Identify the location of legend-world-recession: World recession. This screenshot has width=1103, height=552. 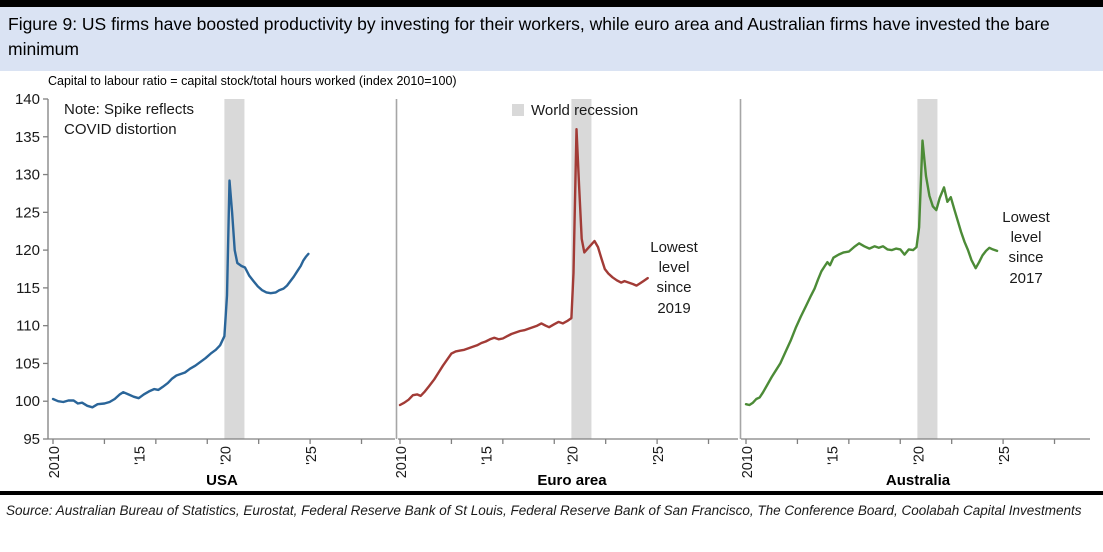
(575, 110).